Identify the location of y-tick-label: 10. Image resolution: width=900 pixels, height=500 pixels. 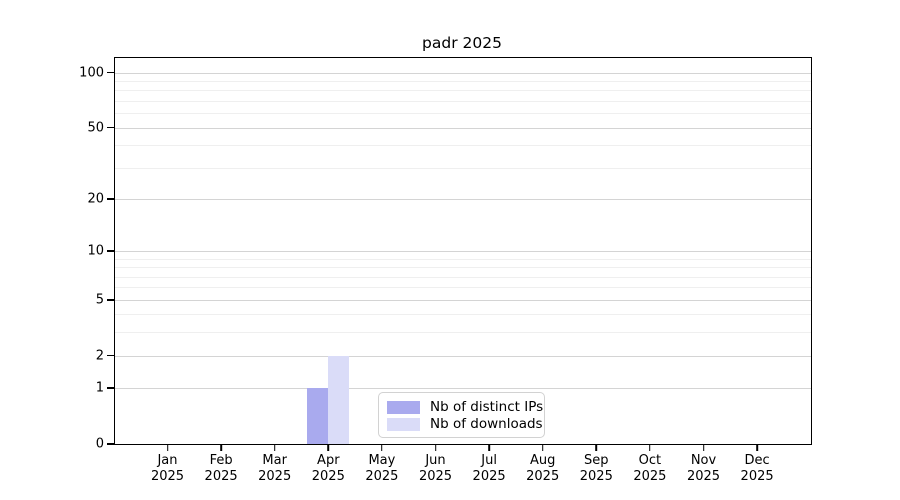
(95, 251).